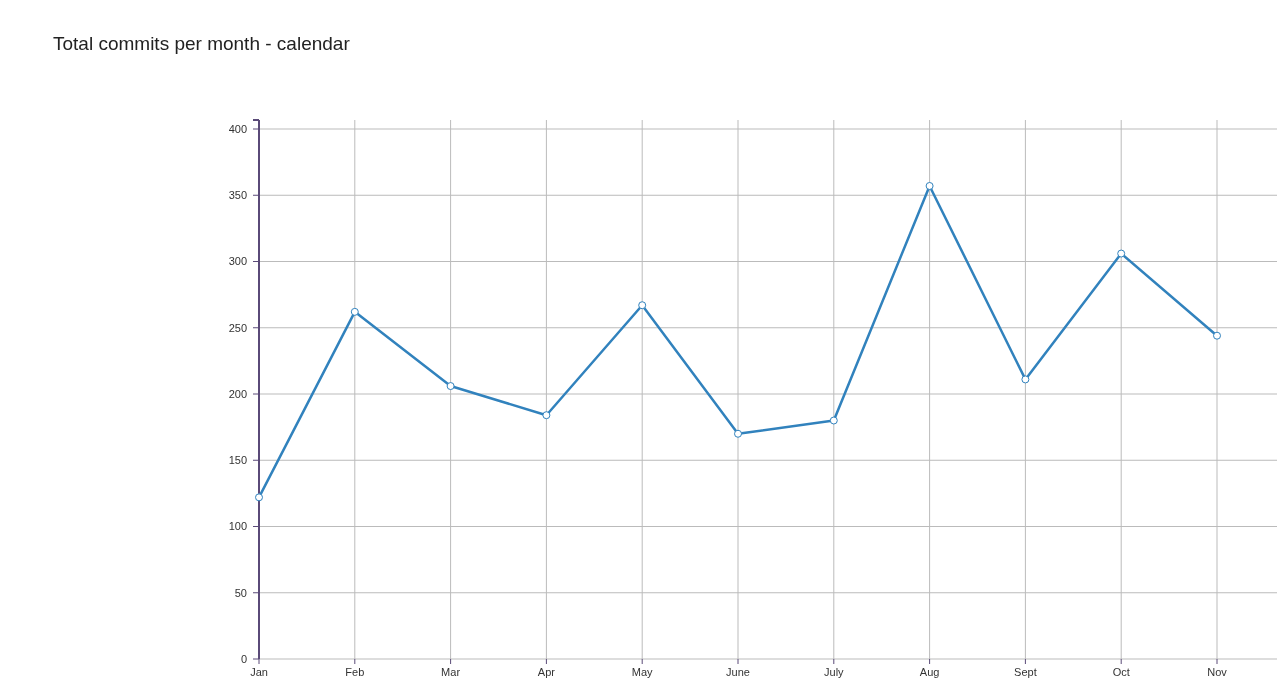 Image resolution: width=1285 pixels, height=693 pixels. What do you see at coordinates (451, 672) in the screenshot?
I see `x-tick-label: Mar` at bounding box center [451, 672].